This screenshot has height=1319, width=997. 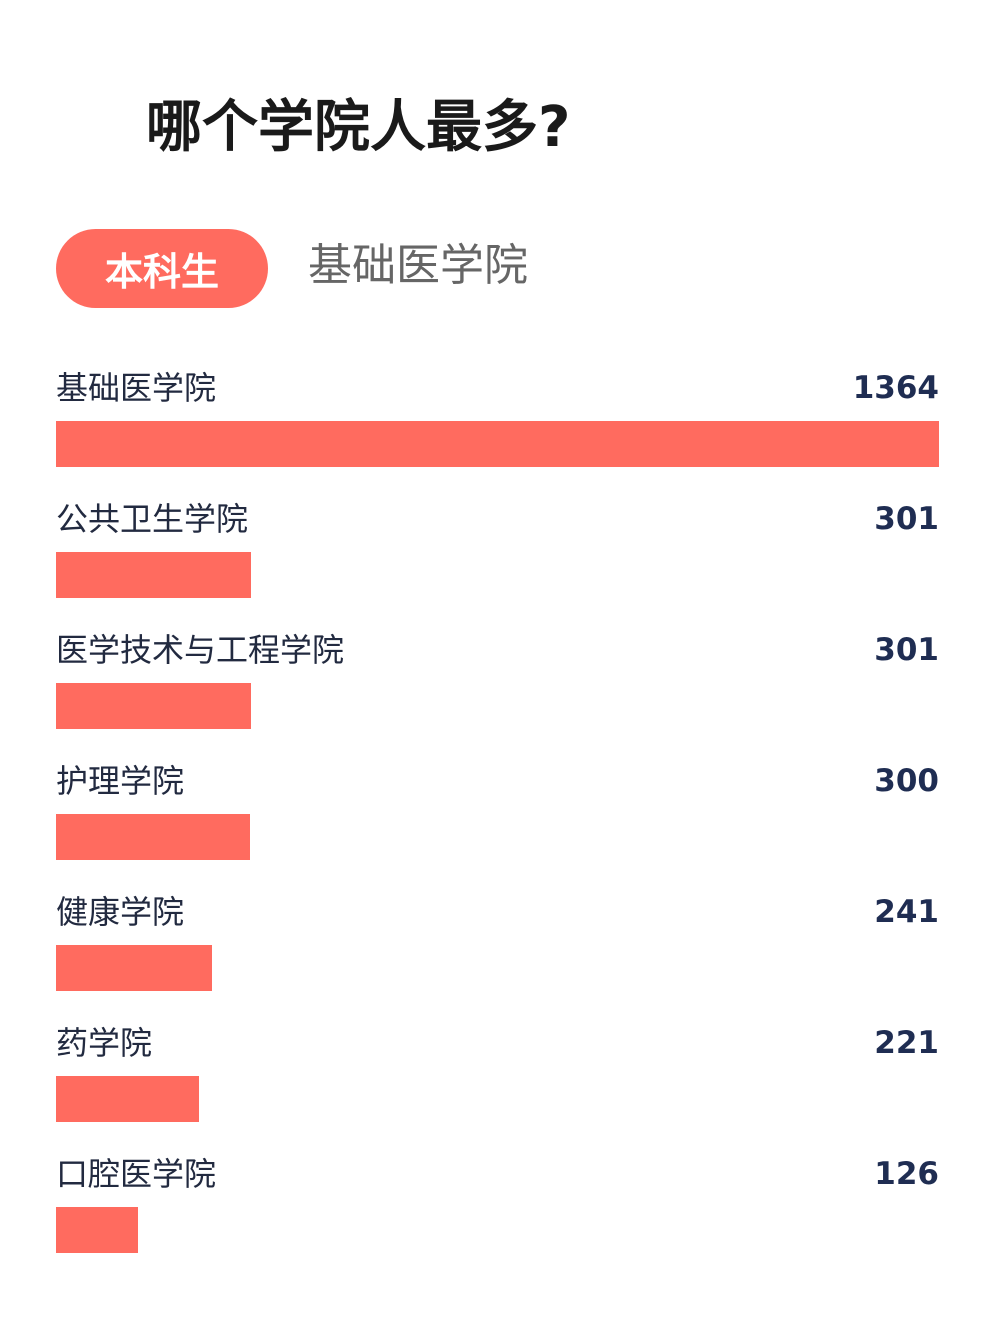 I want to click on bar-value-label: 1364, so click(x=895, y=388).